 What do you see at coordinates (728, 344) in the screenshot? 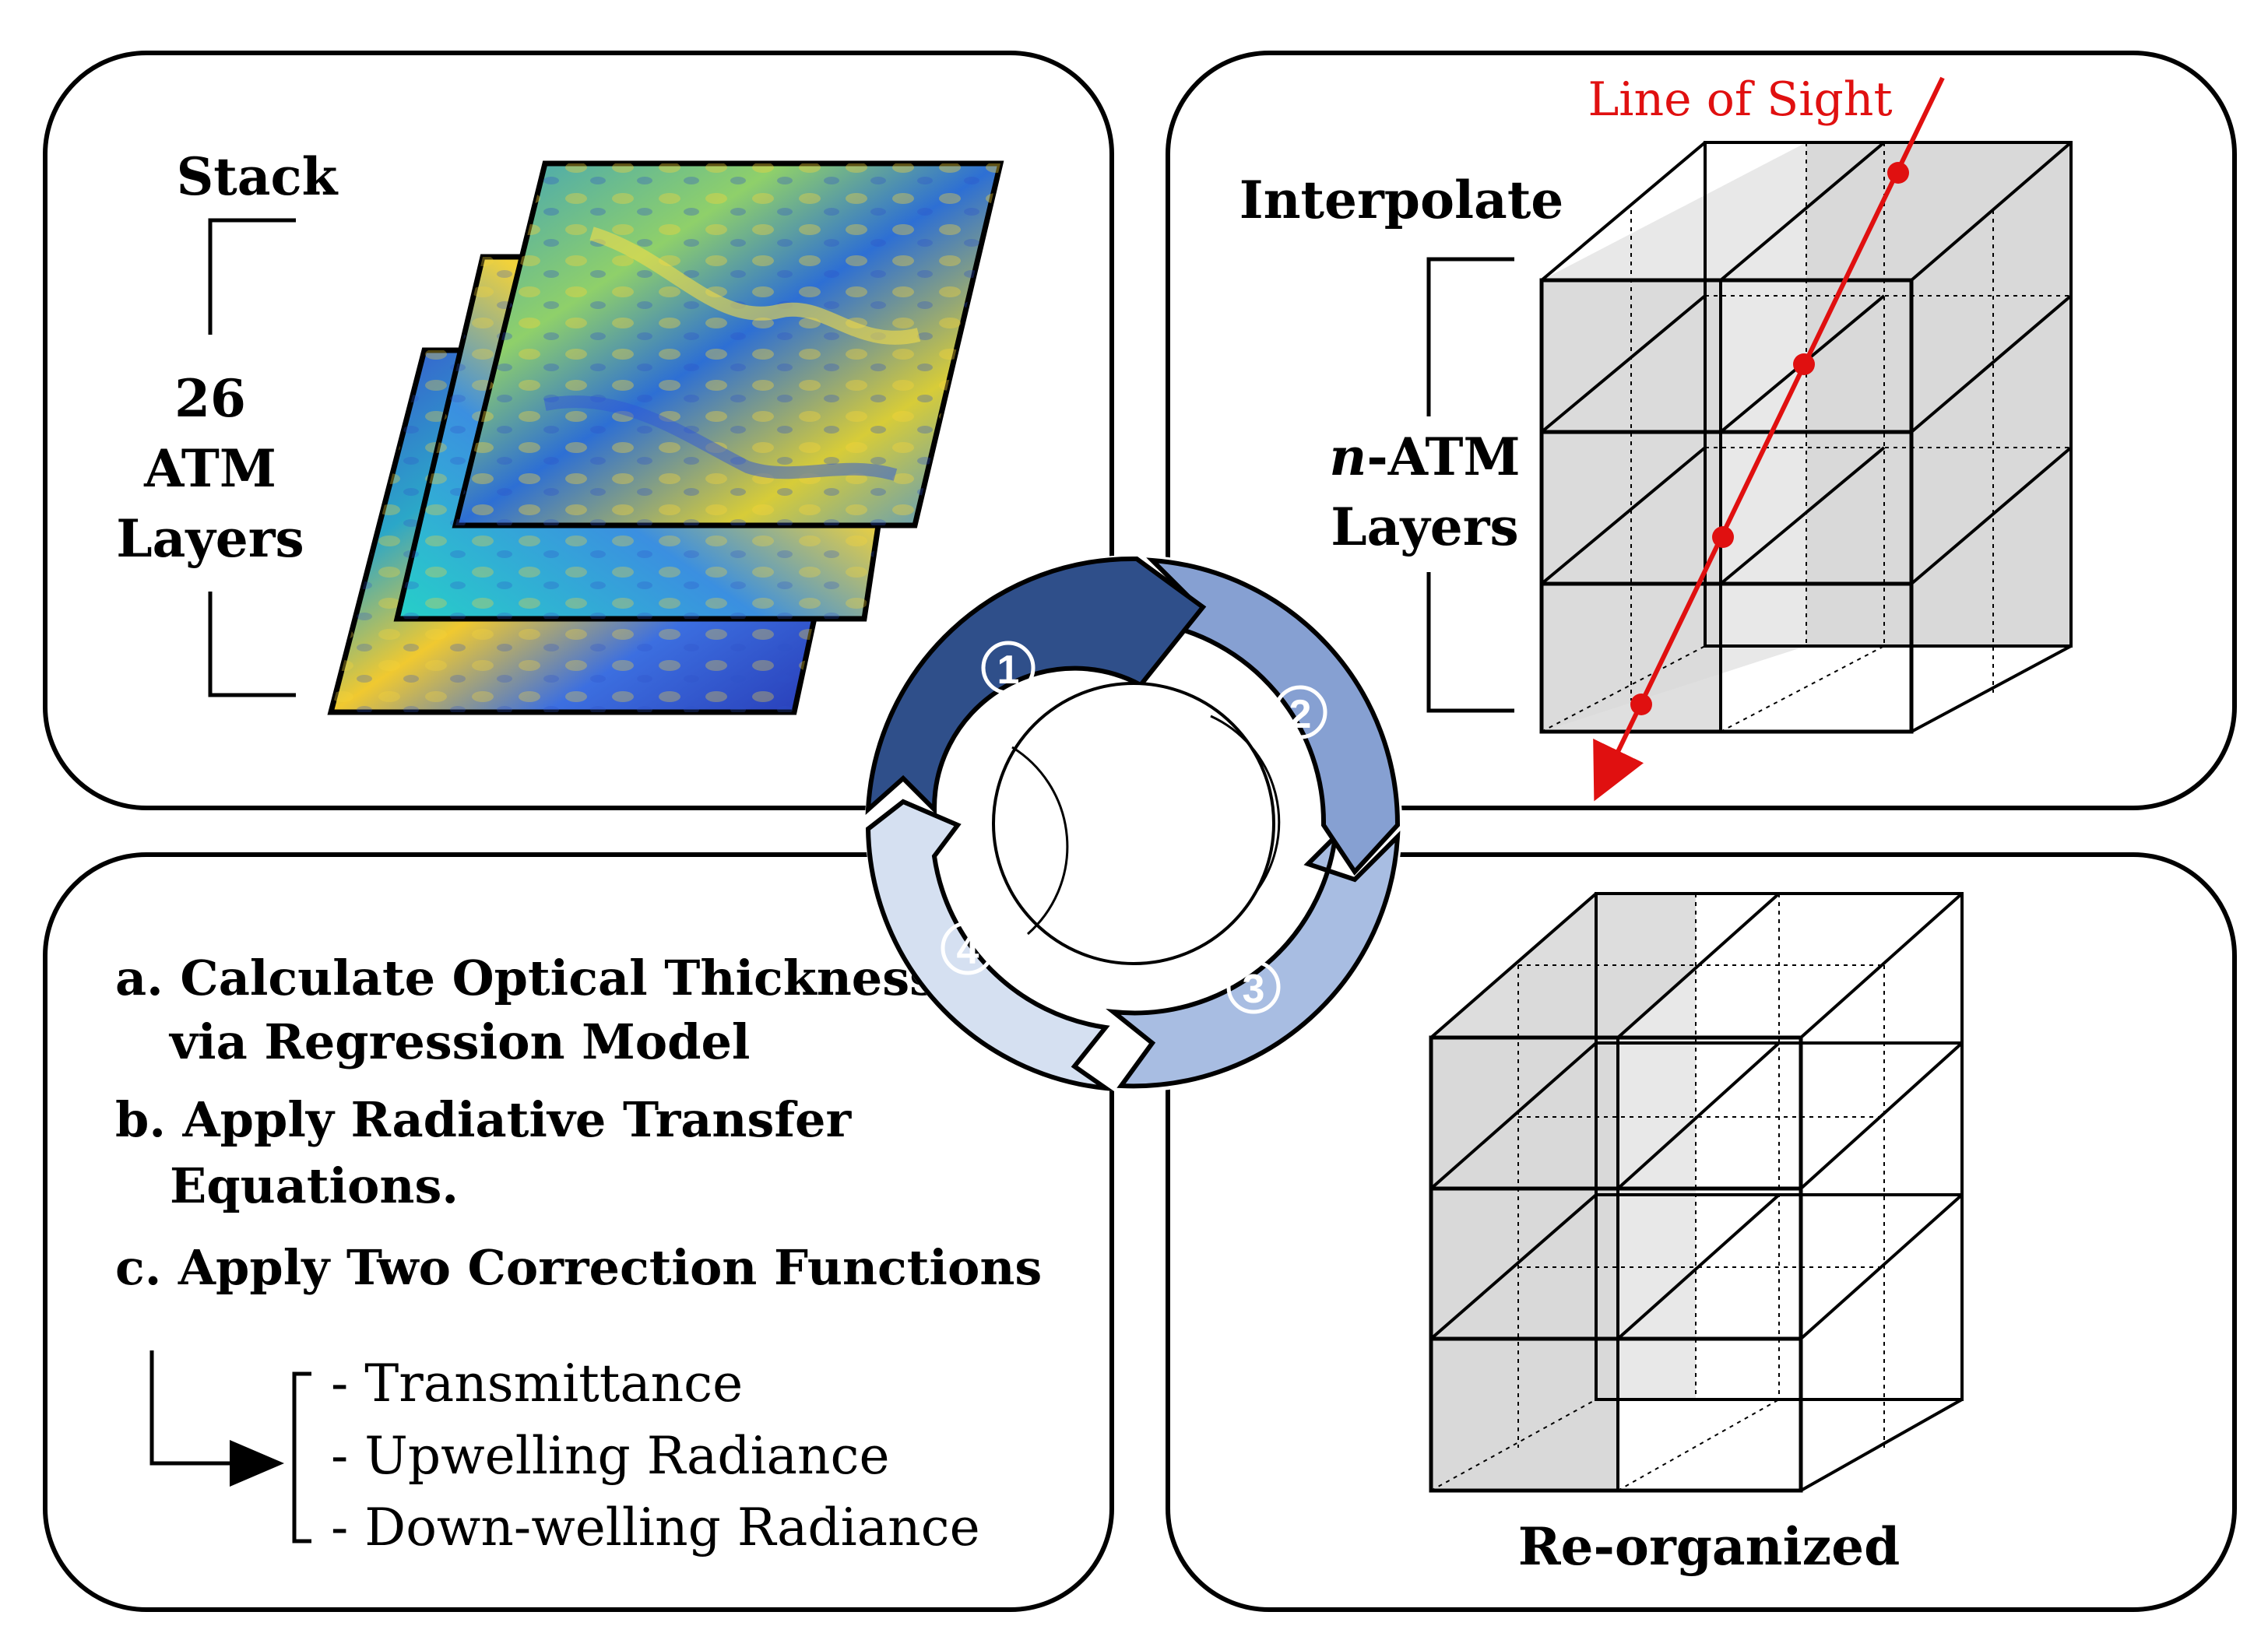
I see `atm-layer-top` at bounding box center [728, 344].